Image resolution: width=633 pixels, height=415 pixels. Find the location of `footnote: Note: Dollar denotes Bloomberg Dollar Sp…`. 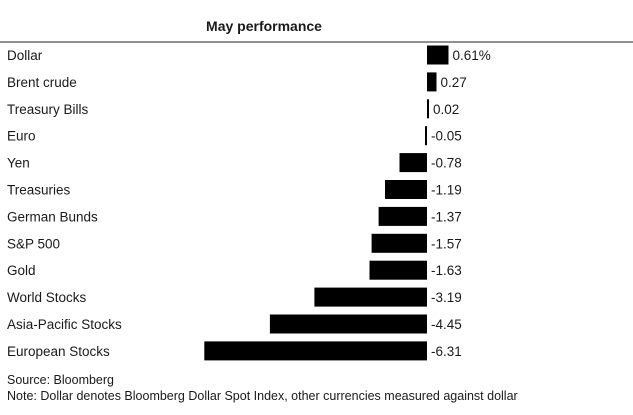

footnote: Note: Dollar denotes Bloomberg Dollar Sp… is located at coordinates (262, 396).